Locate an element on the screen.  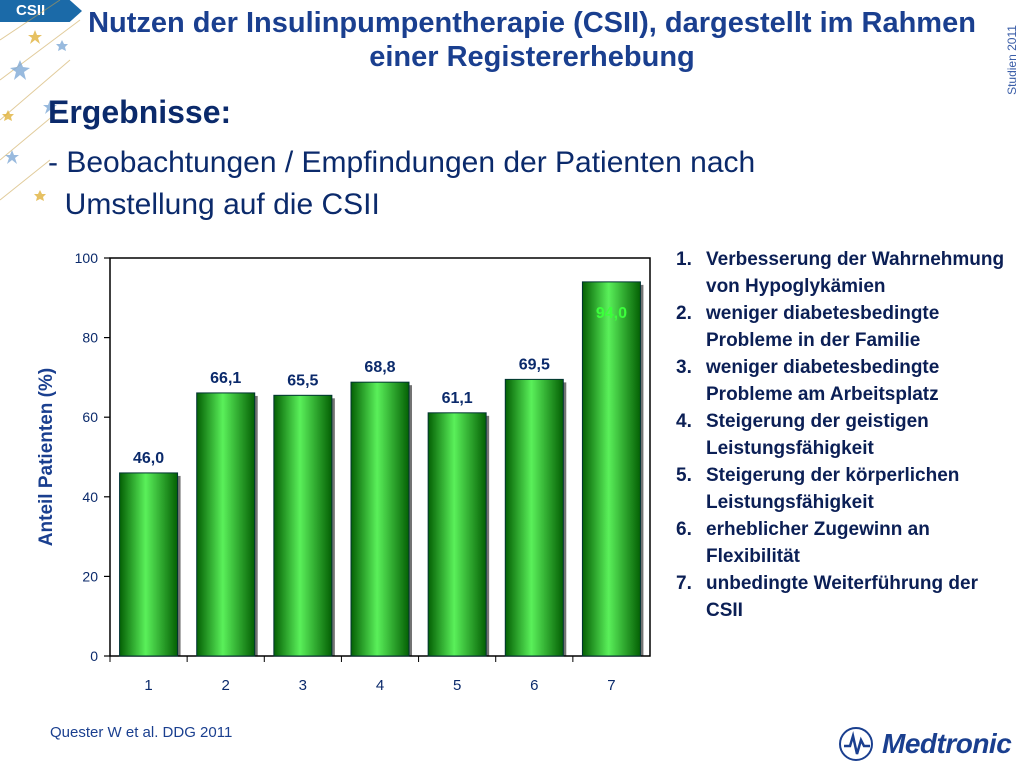
y-tick-label: 80 is located at coordinates (90, 338).